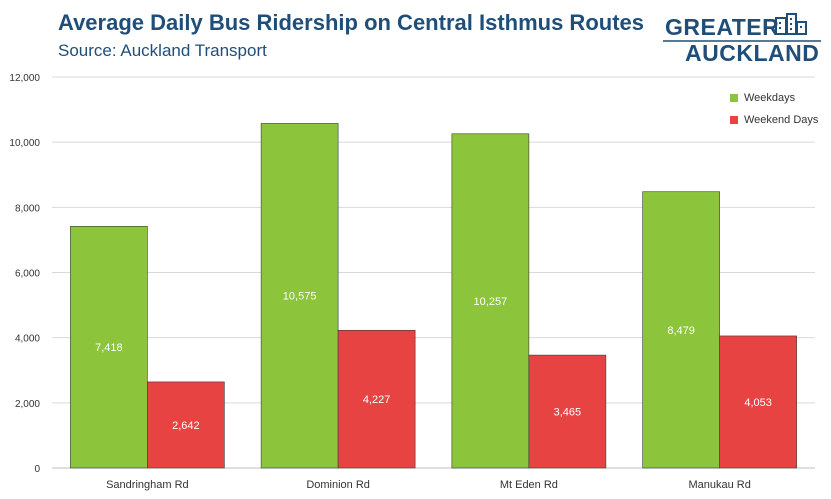 This screenshot has width=831, height=499. Describe the element at coordinates (722, 27) in the screenshot. I see `logo-line1: GREATER` at that location.